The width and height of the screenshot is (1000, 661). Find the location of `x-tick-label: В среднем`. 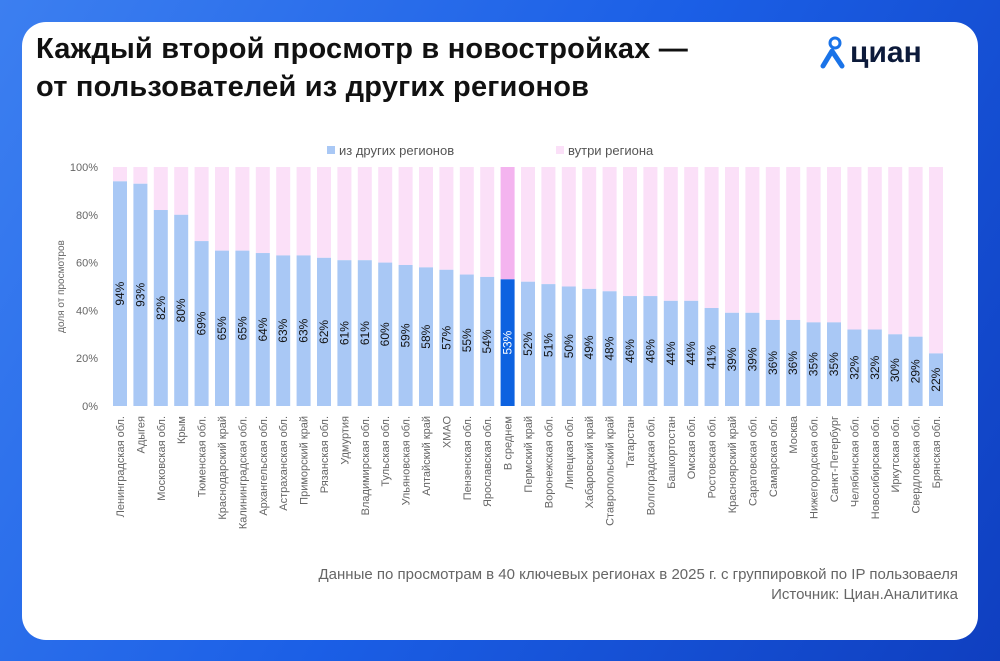

x-tick-label: В среднем is located at coordinates (509, 443).